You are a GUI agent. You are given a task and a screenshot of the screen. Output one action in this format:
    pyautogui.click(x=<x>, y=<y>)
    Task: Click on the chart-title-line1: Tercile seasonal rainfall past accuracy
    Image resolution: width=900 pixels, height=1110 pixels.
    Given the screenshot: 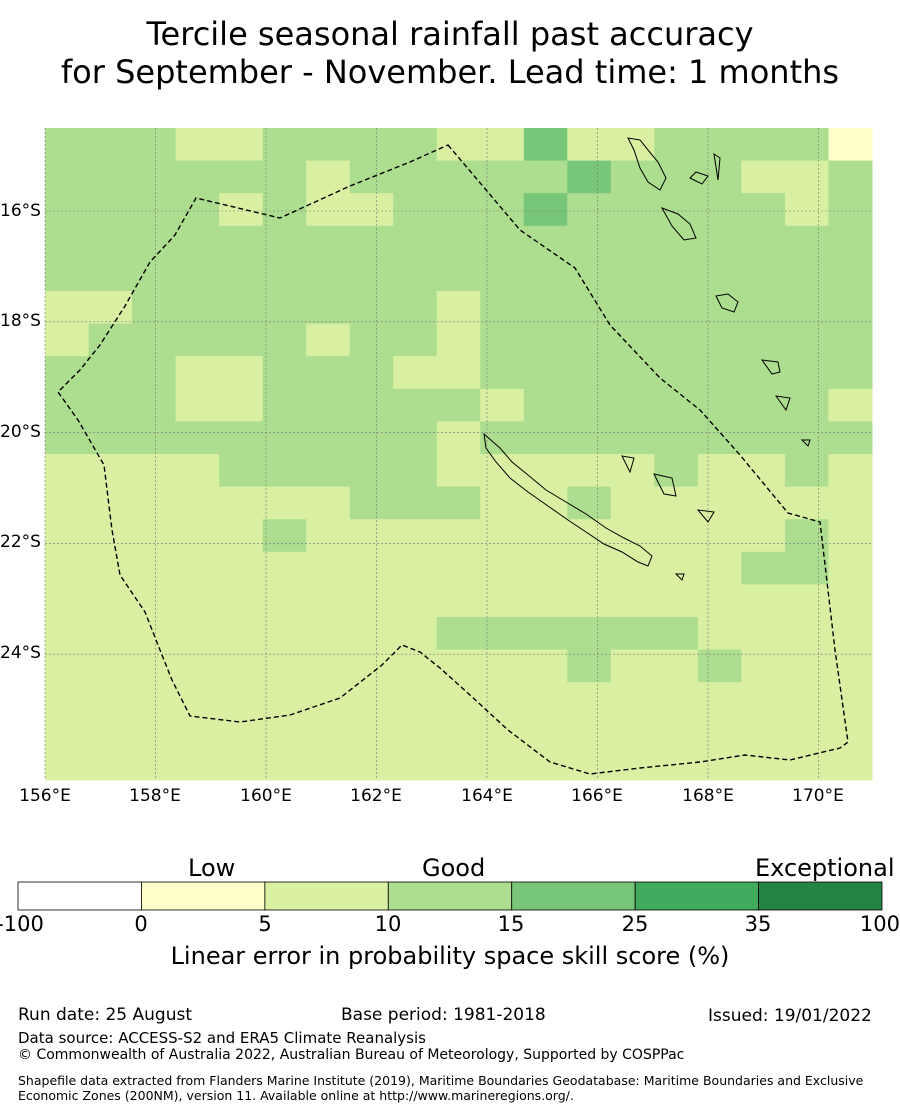 What is the action you would take?
    pyautogui.click(x=450, y=34)
    